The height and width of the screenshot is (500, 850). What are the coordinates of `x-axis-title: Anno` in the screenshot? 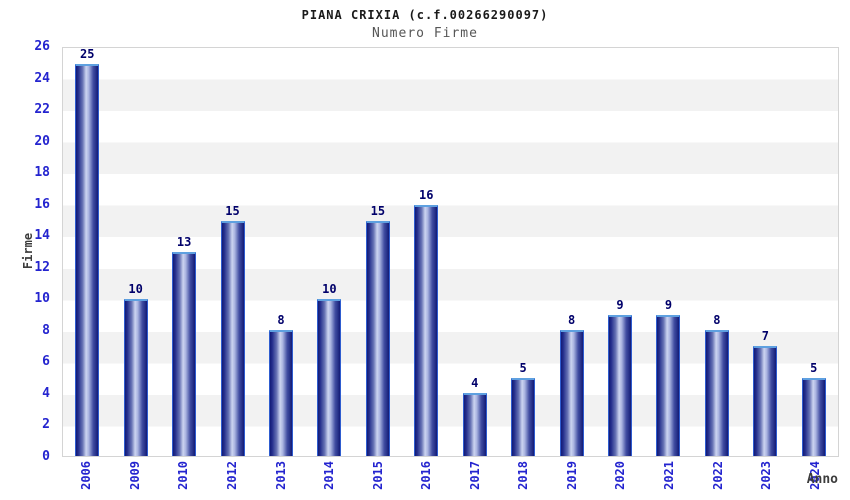 It's located at (822, 479).